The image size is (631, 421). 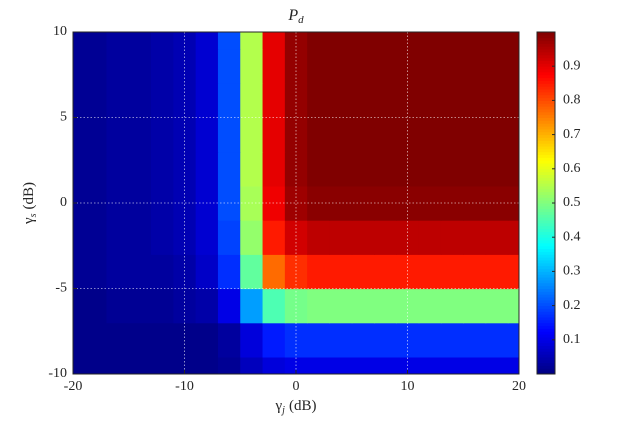 I want to click on x-tick-label: 20, so click(x=519, y=386).